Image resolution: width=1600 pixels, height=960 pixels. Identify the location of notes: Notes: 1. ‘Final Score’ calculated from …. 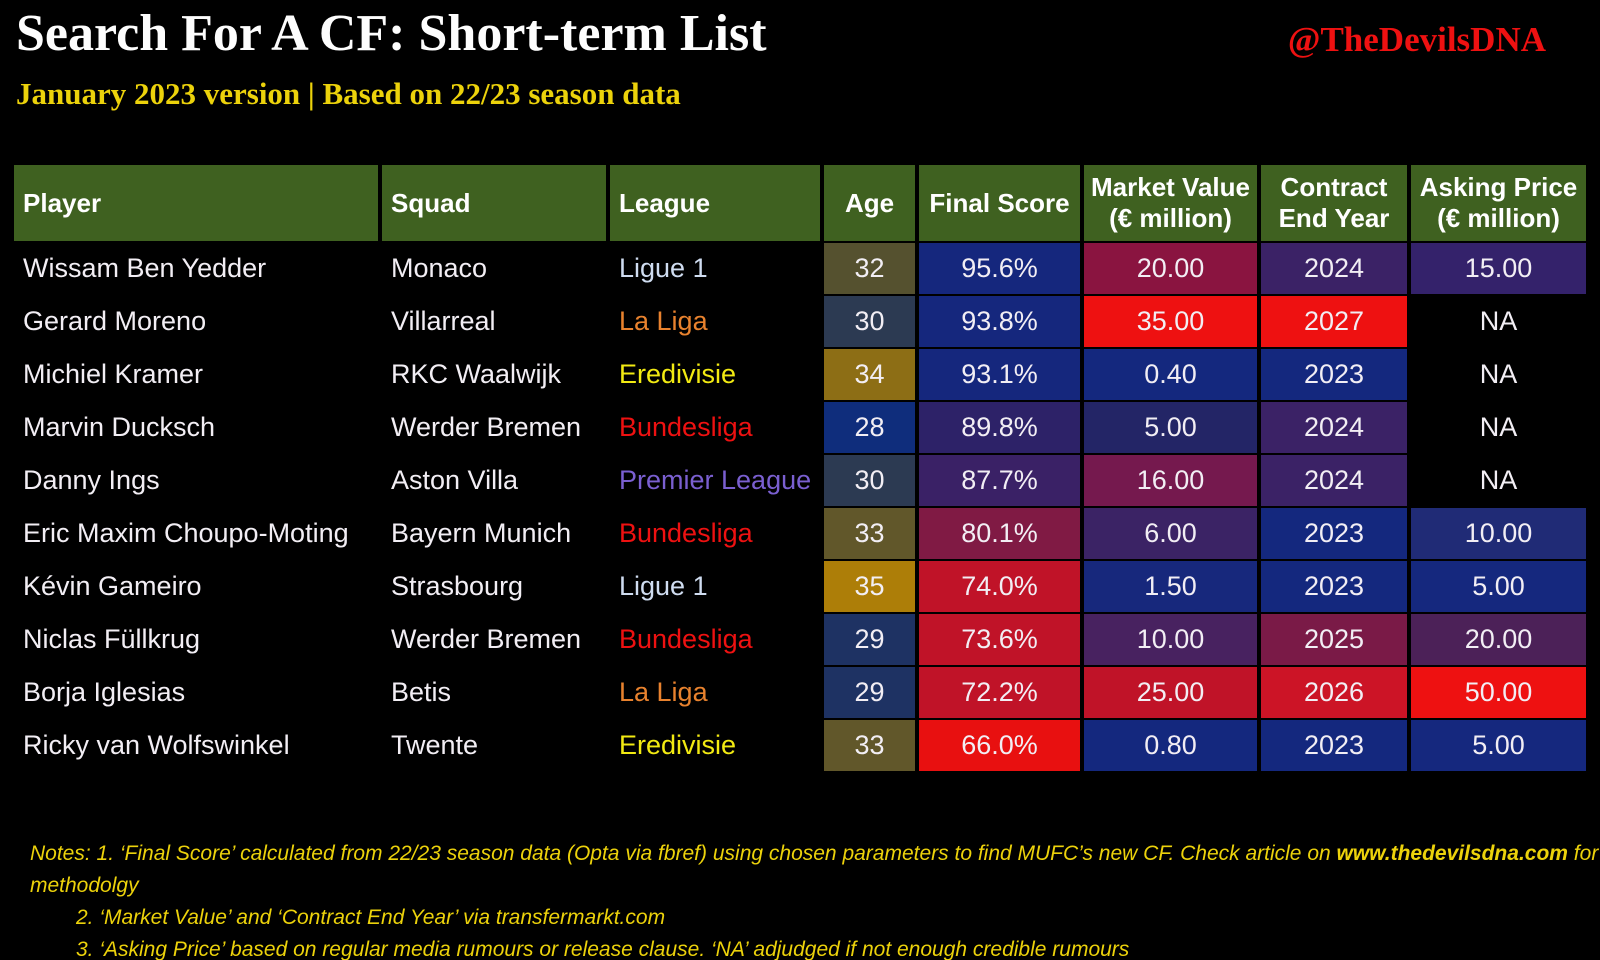
(815, 899).